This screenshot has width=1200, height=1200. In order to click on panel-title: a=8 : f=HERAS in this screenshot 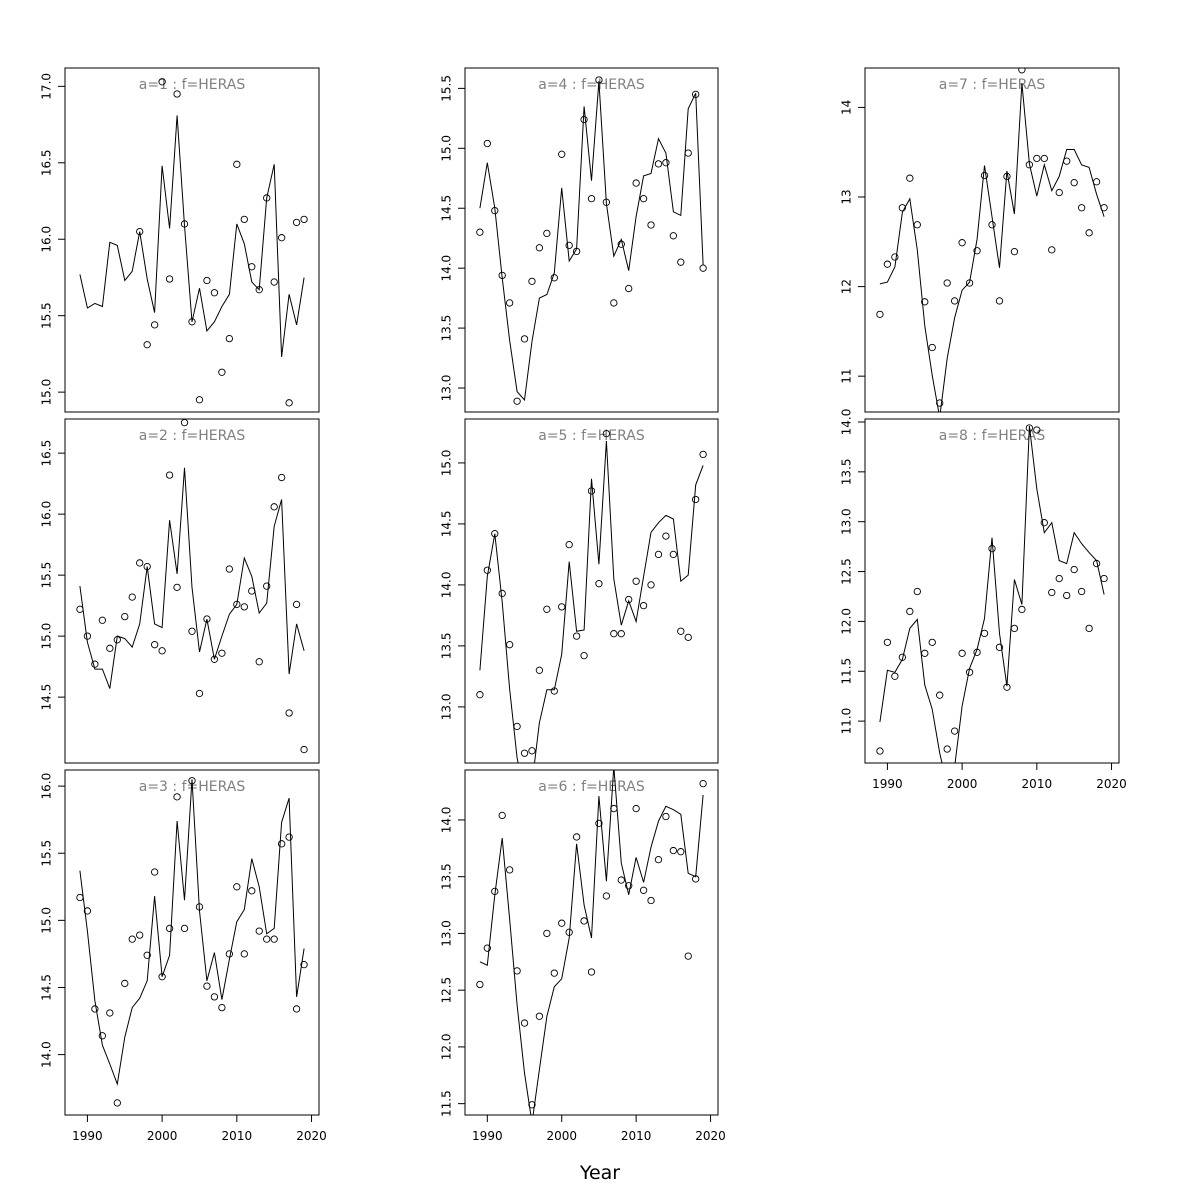, I will do `click(992, 436)`.